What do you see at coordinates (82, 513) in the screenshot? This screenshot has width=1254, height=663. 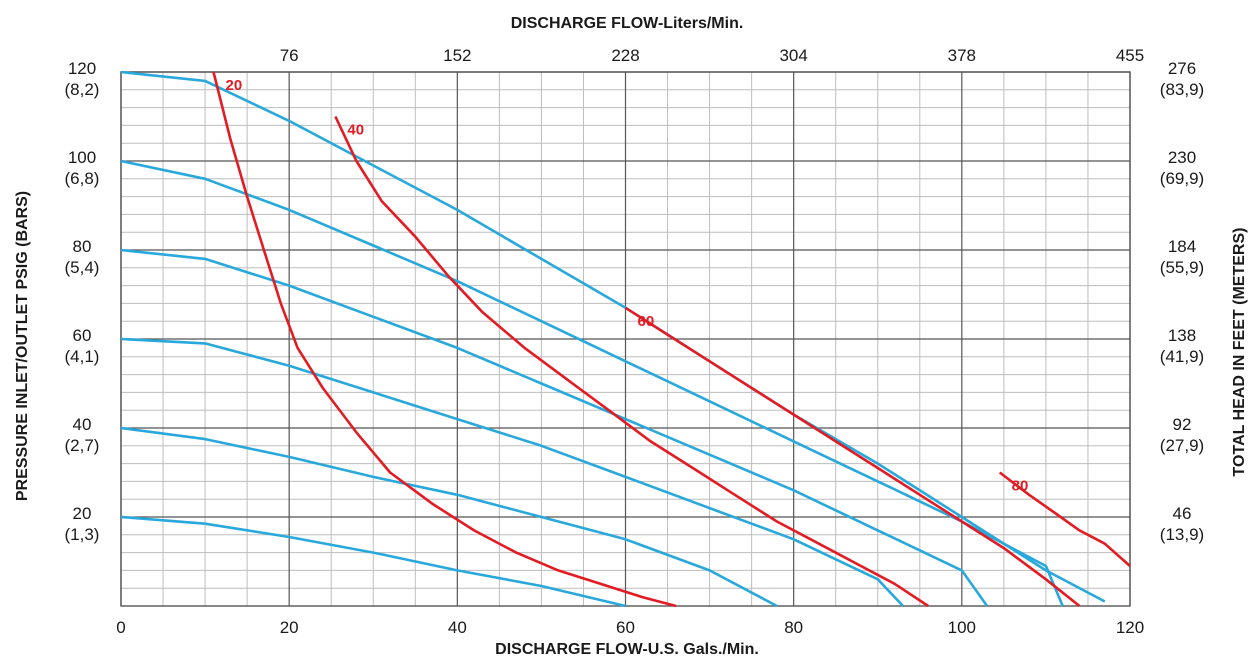 I see `left-tick-psig: 20` at bounding box center [82, 513].